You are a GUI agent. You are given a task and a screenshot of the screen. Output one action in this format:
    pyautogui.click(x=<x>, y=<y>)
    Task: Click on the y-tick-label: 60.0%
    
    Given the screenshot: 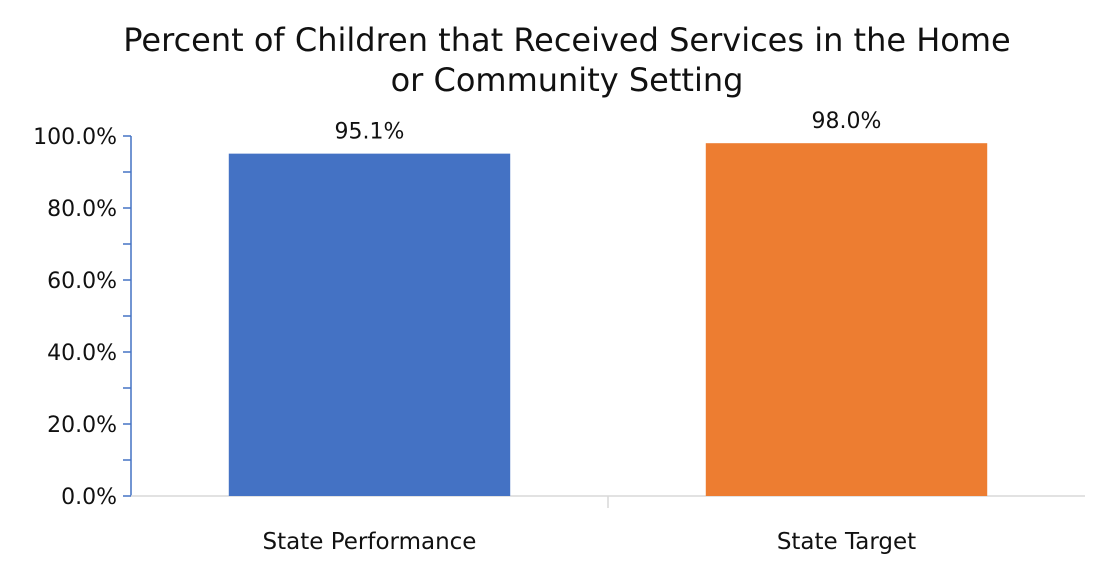 What is the action you would take?
    pyautogui.click(x=82, y=281)
    